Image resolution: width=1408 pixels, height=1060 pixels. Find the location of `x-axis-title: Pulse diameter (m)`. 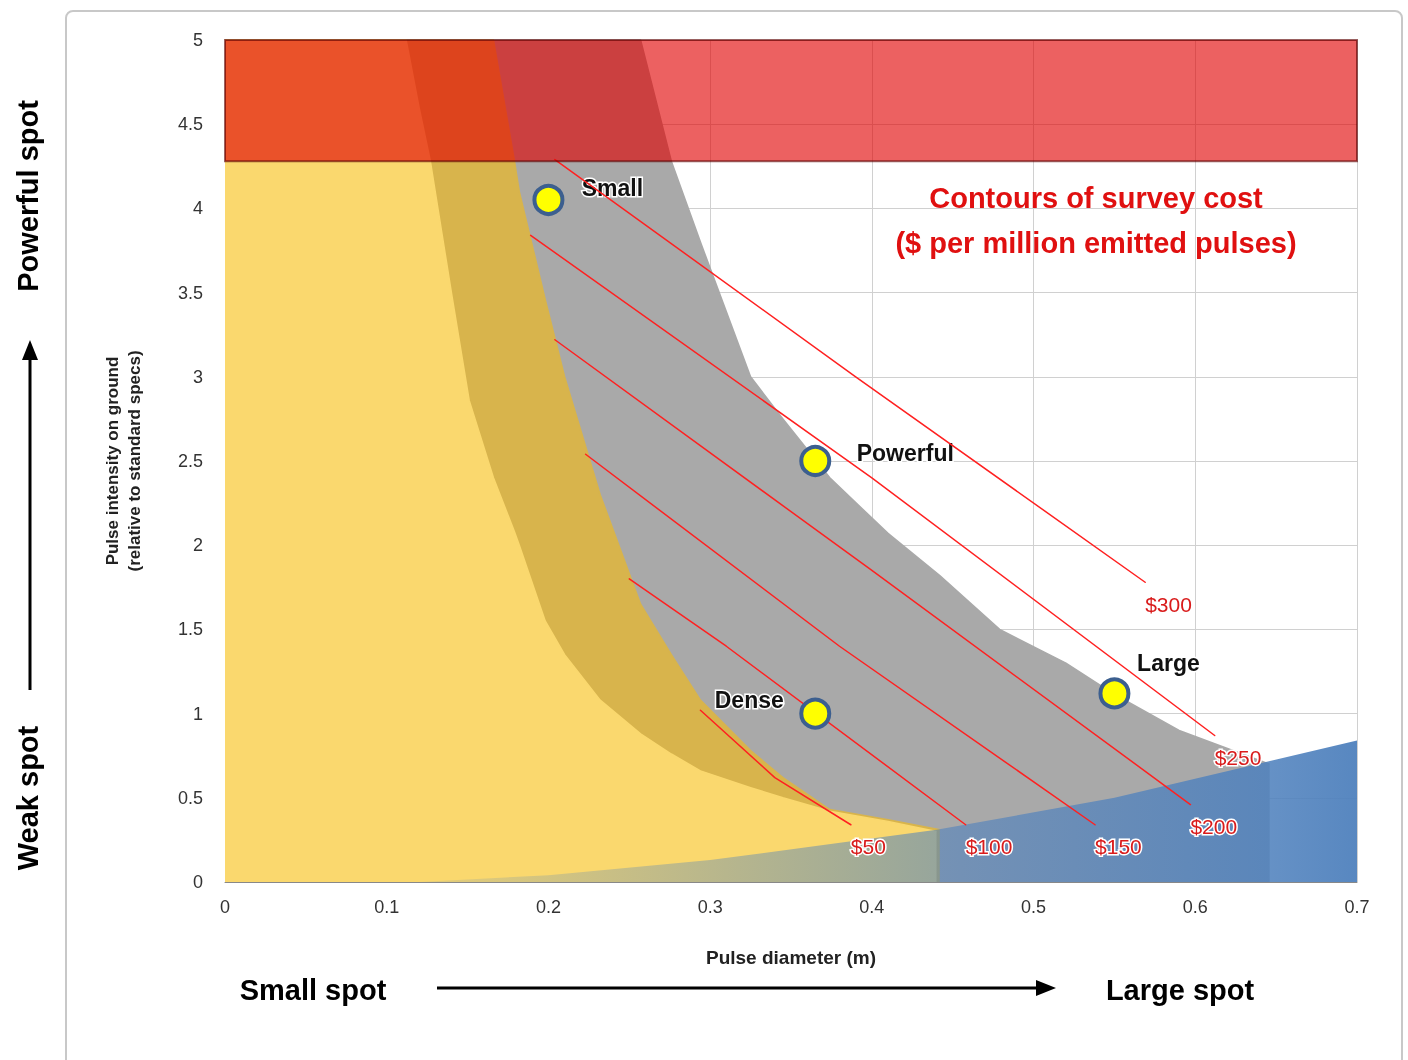

x-axis-title: Pulse diameter (m) is located at coordinates (791, 957).